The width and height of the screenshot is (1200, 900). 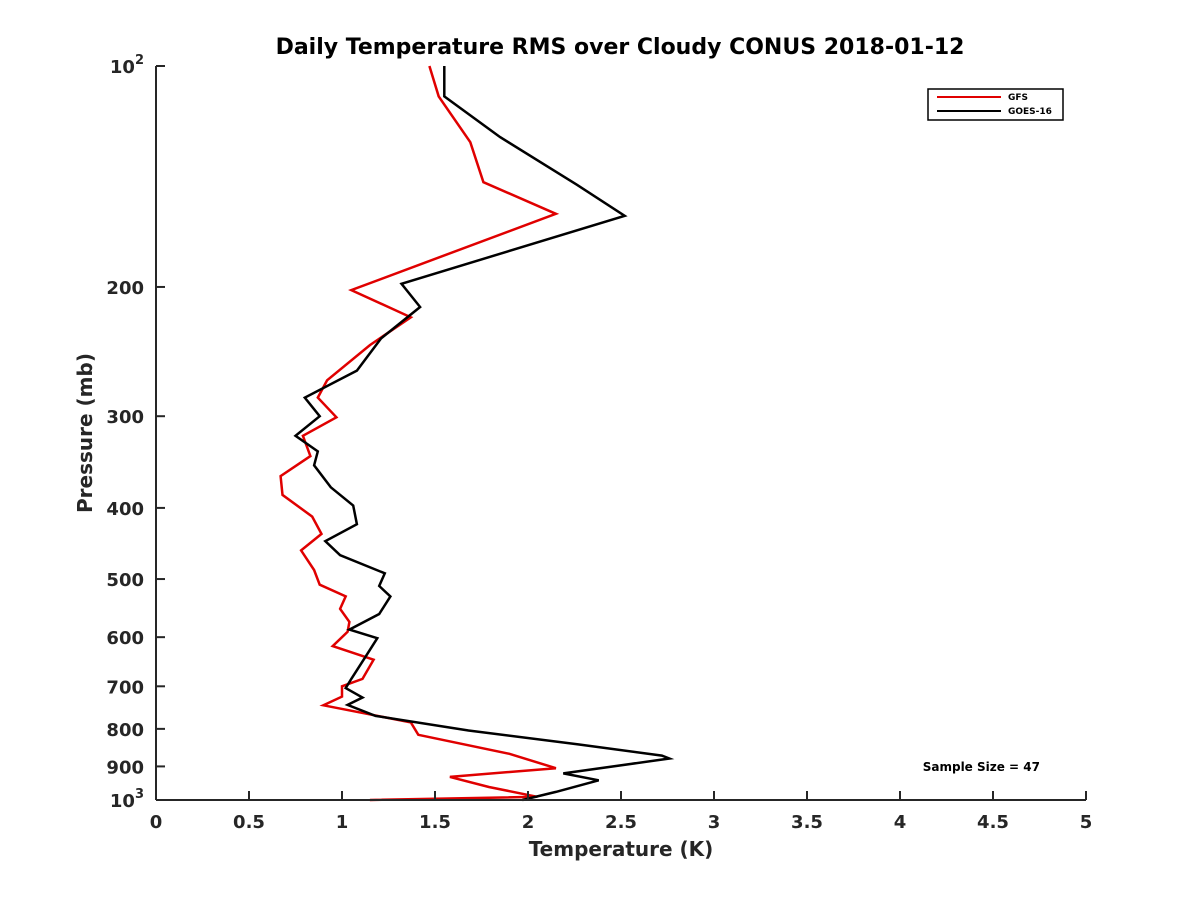 What do you see at coordinates (900, 822) in the screenshot?
I see `x-tick-label: 4` at bounding box center [900, 822].